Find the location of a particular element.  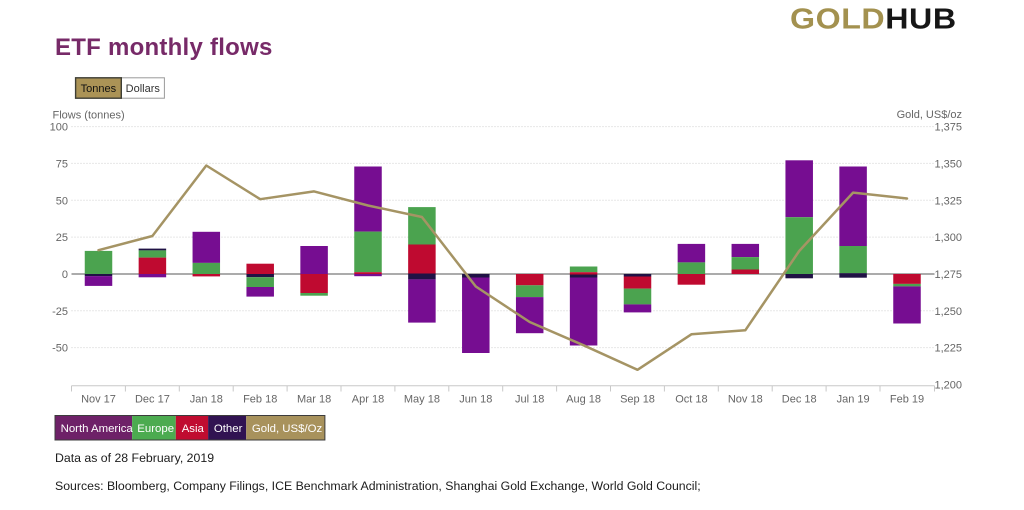

svg-text: Other is located at coordinates (228, 429).